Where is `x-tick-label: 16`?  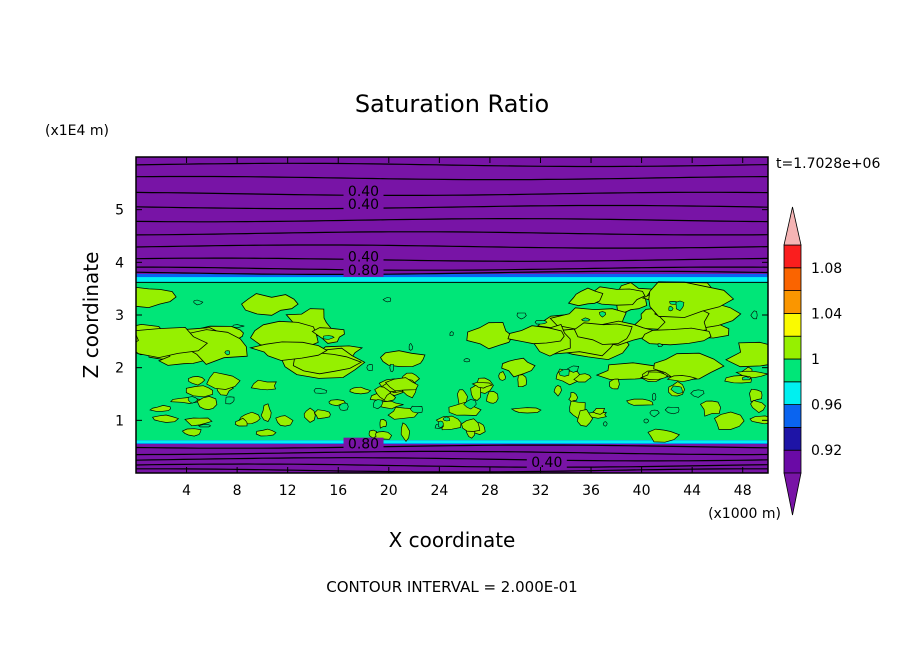 x-tick-label: 16 is located at coordinates (338, 491).